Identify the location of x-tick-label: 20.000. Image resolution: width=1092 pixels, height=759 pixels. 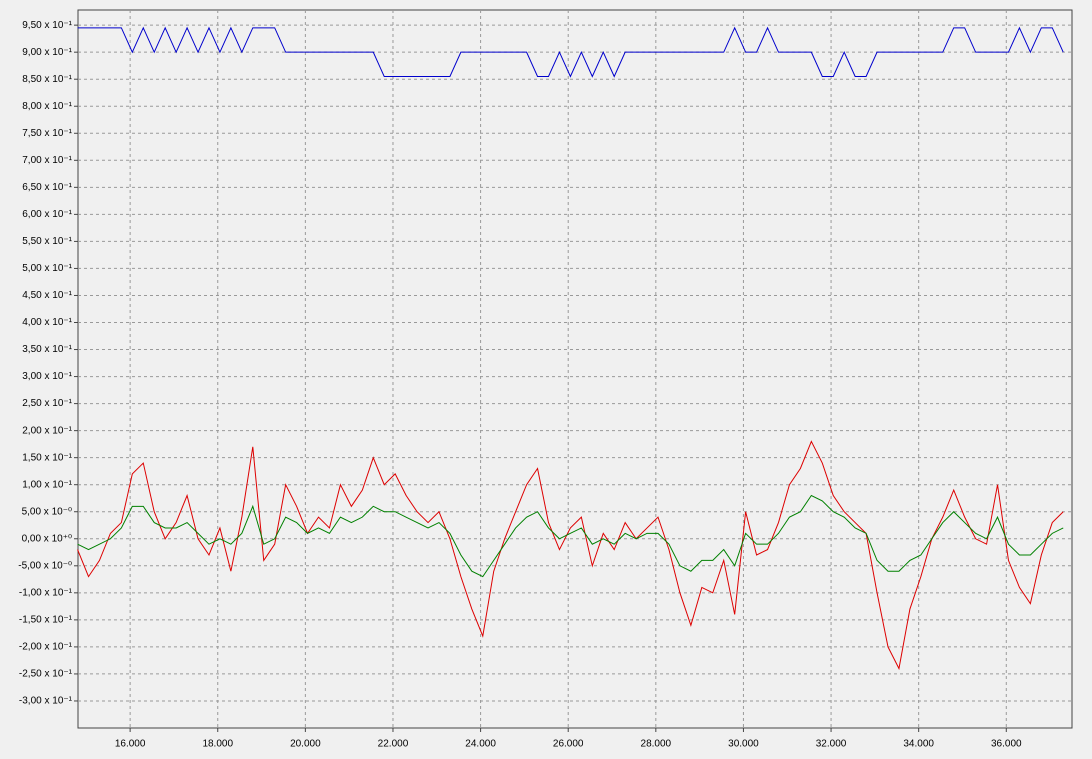
(305, 744).